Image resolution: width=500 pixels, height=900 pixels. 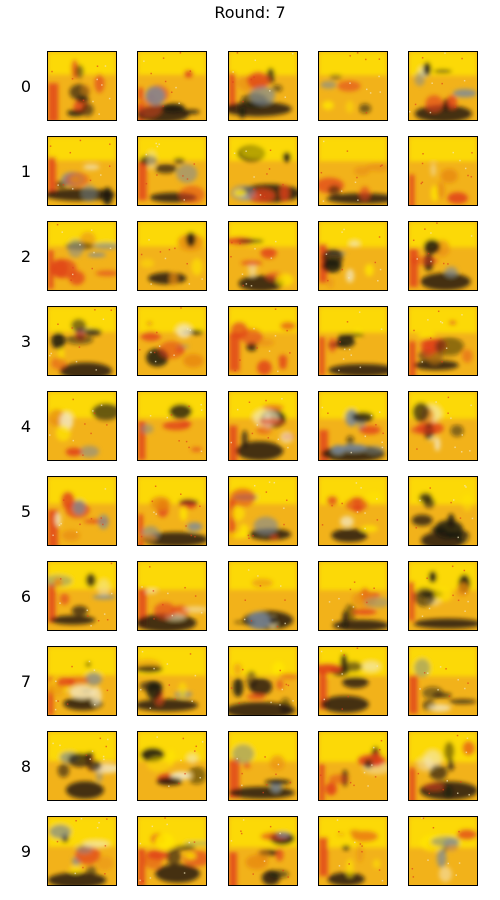 What do you see at coordinates (26, 851) in the screenshot?
I see `row-label: 9` at bounding box center [26, 851].